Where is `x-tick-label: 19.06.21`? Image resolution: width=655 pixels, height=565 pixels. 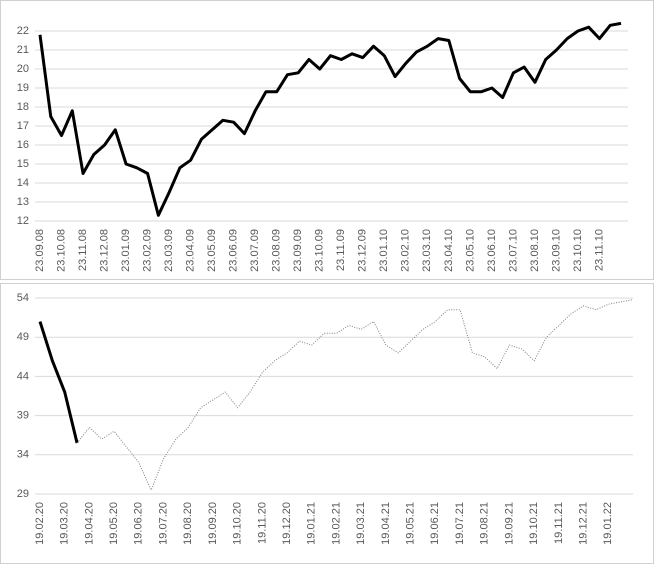
x-tick-label: 19.06.21 is located at coordinates (435, 523).